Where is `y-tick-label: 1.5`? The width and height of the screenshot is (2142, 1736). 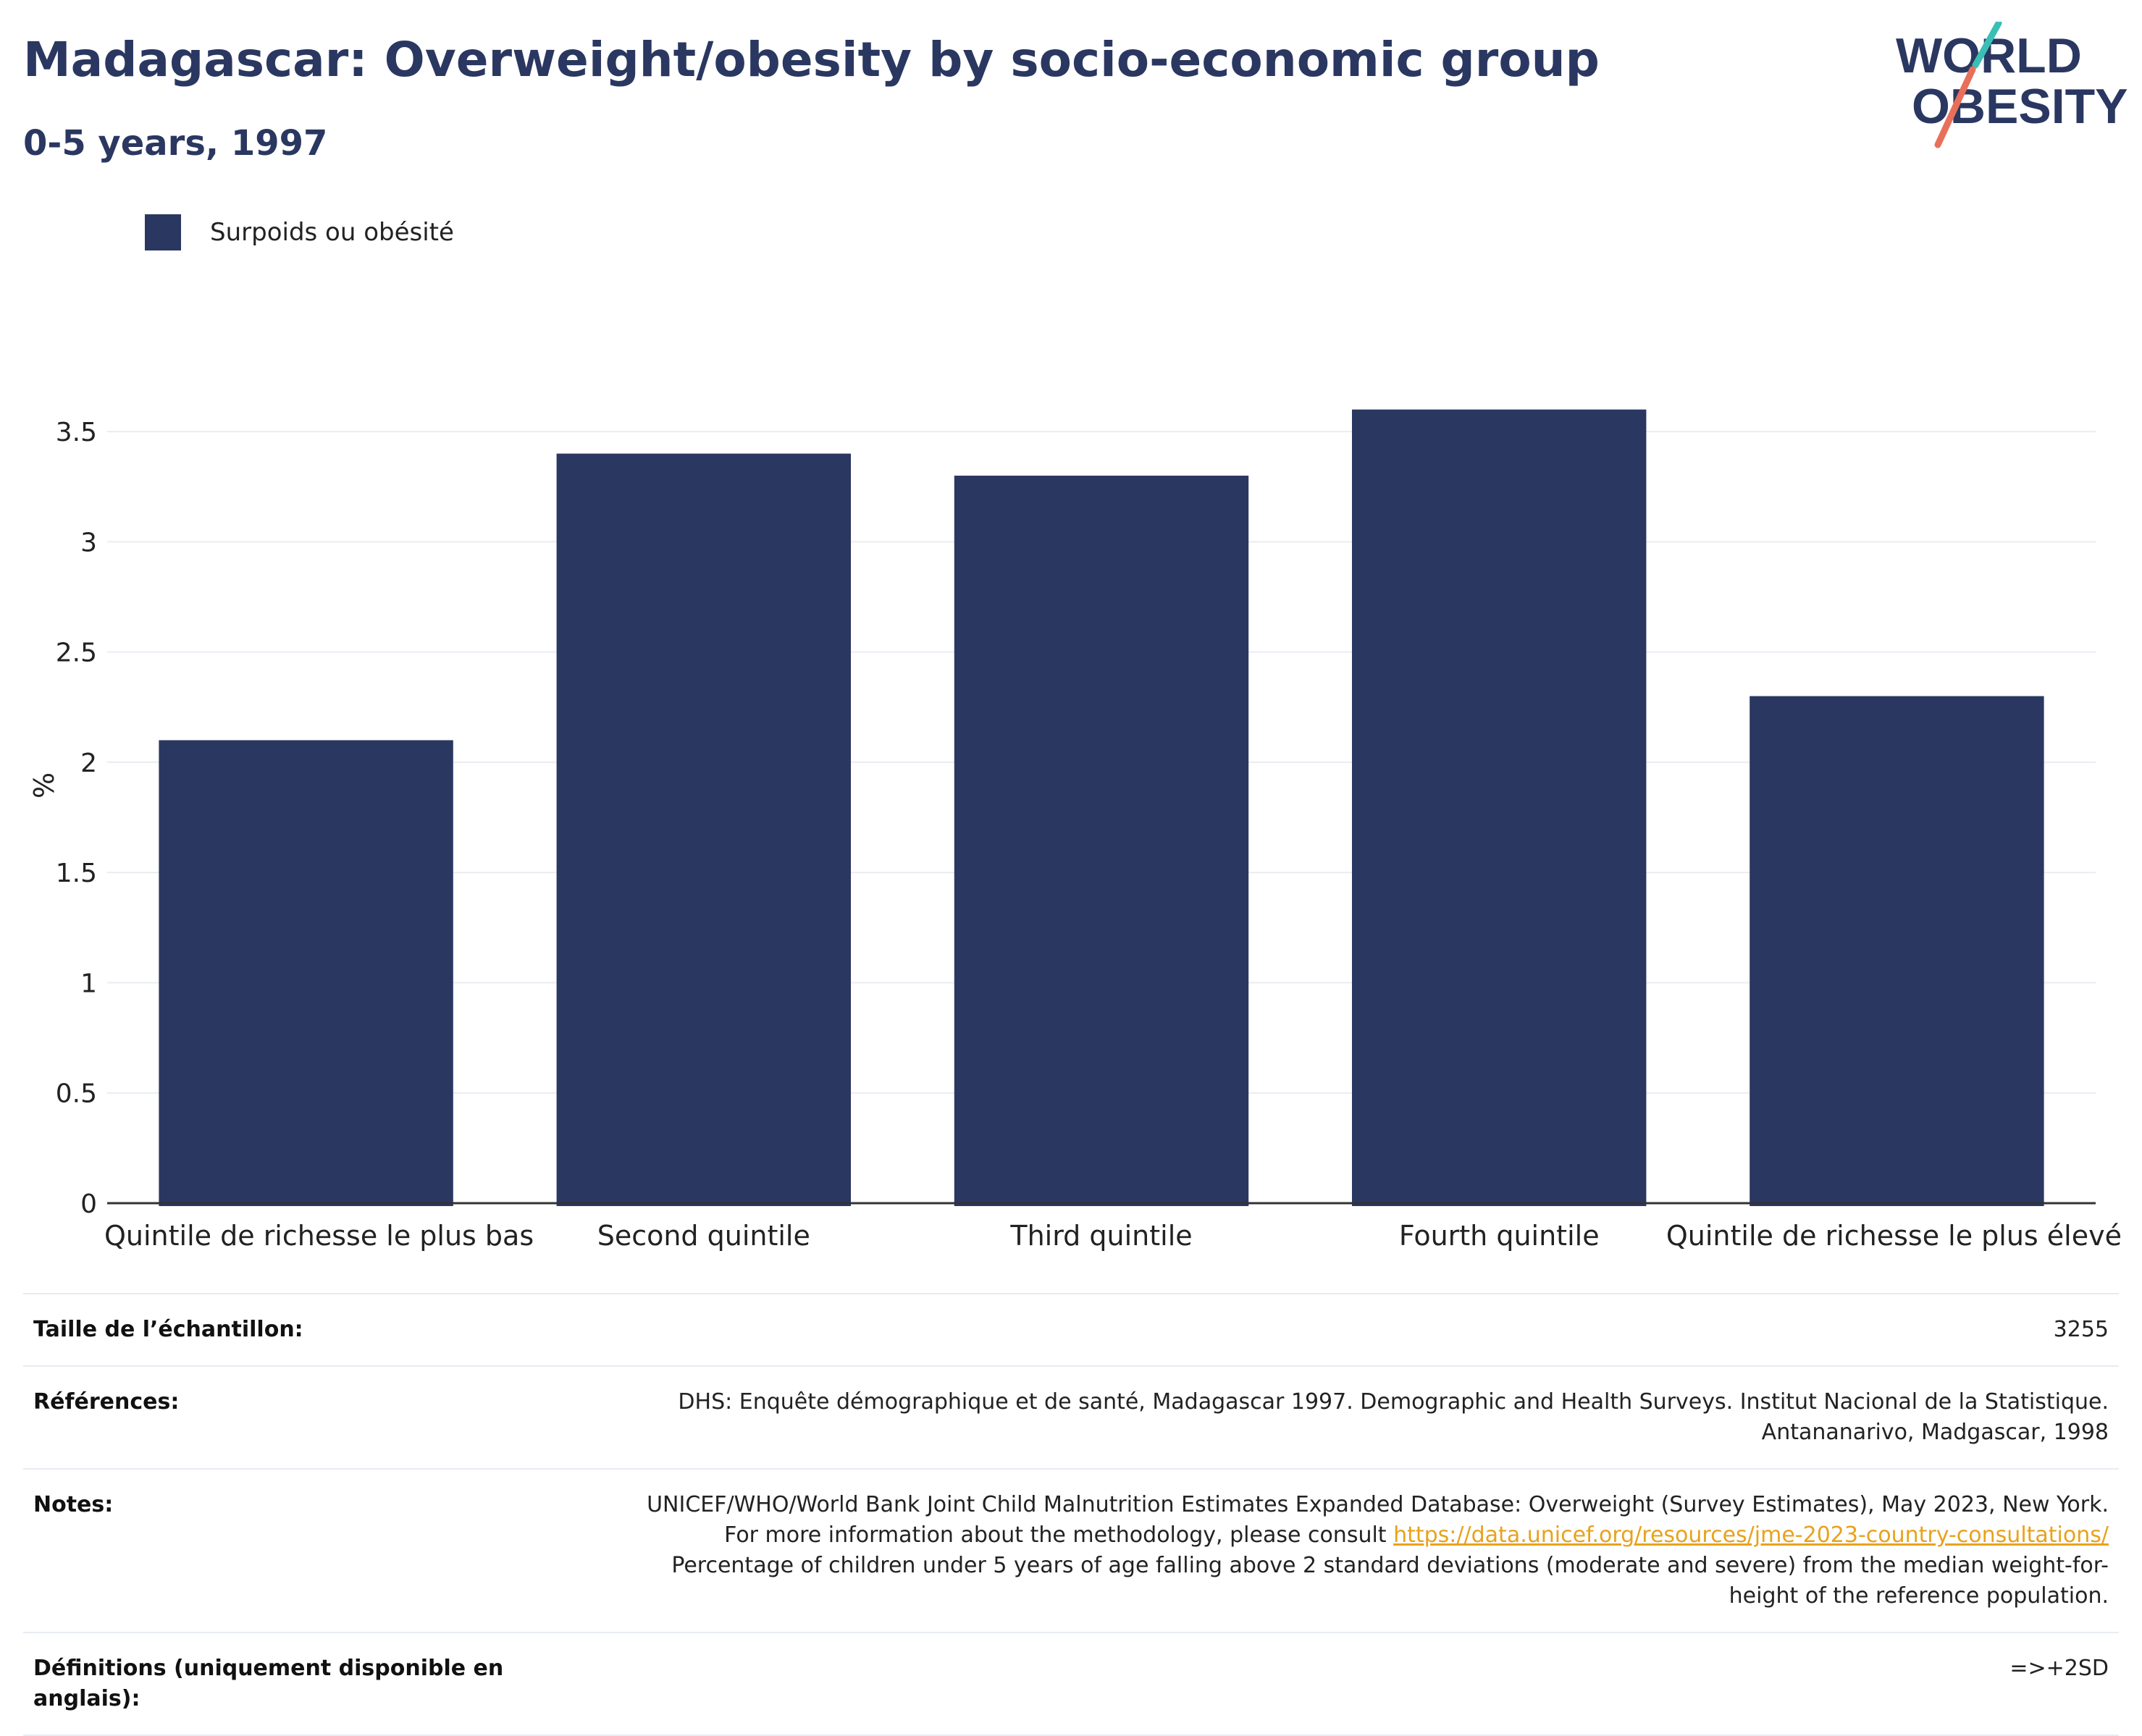 y-tick-label: 1.5 is located at coordinates (76, 873).